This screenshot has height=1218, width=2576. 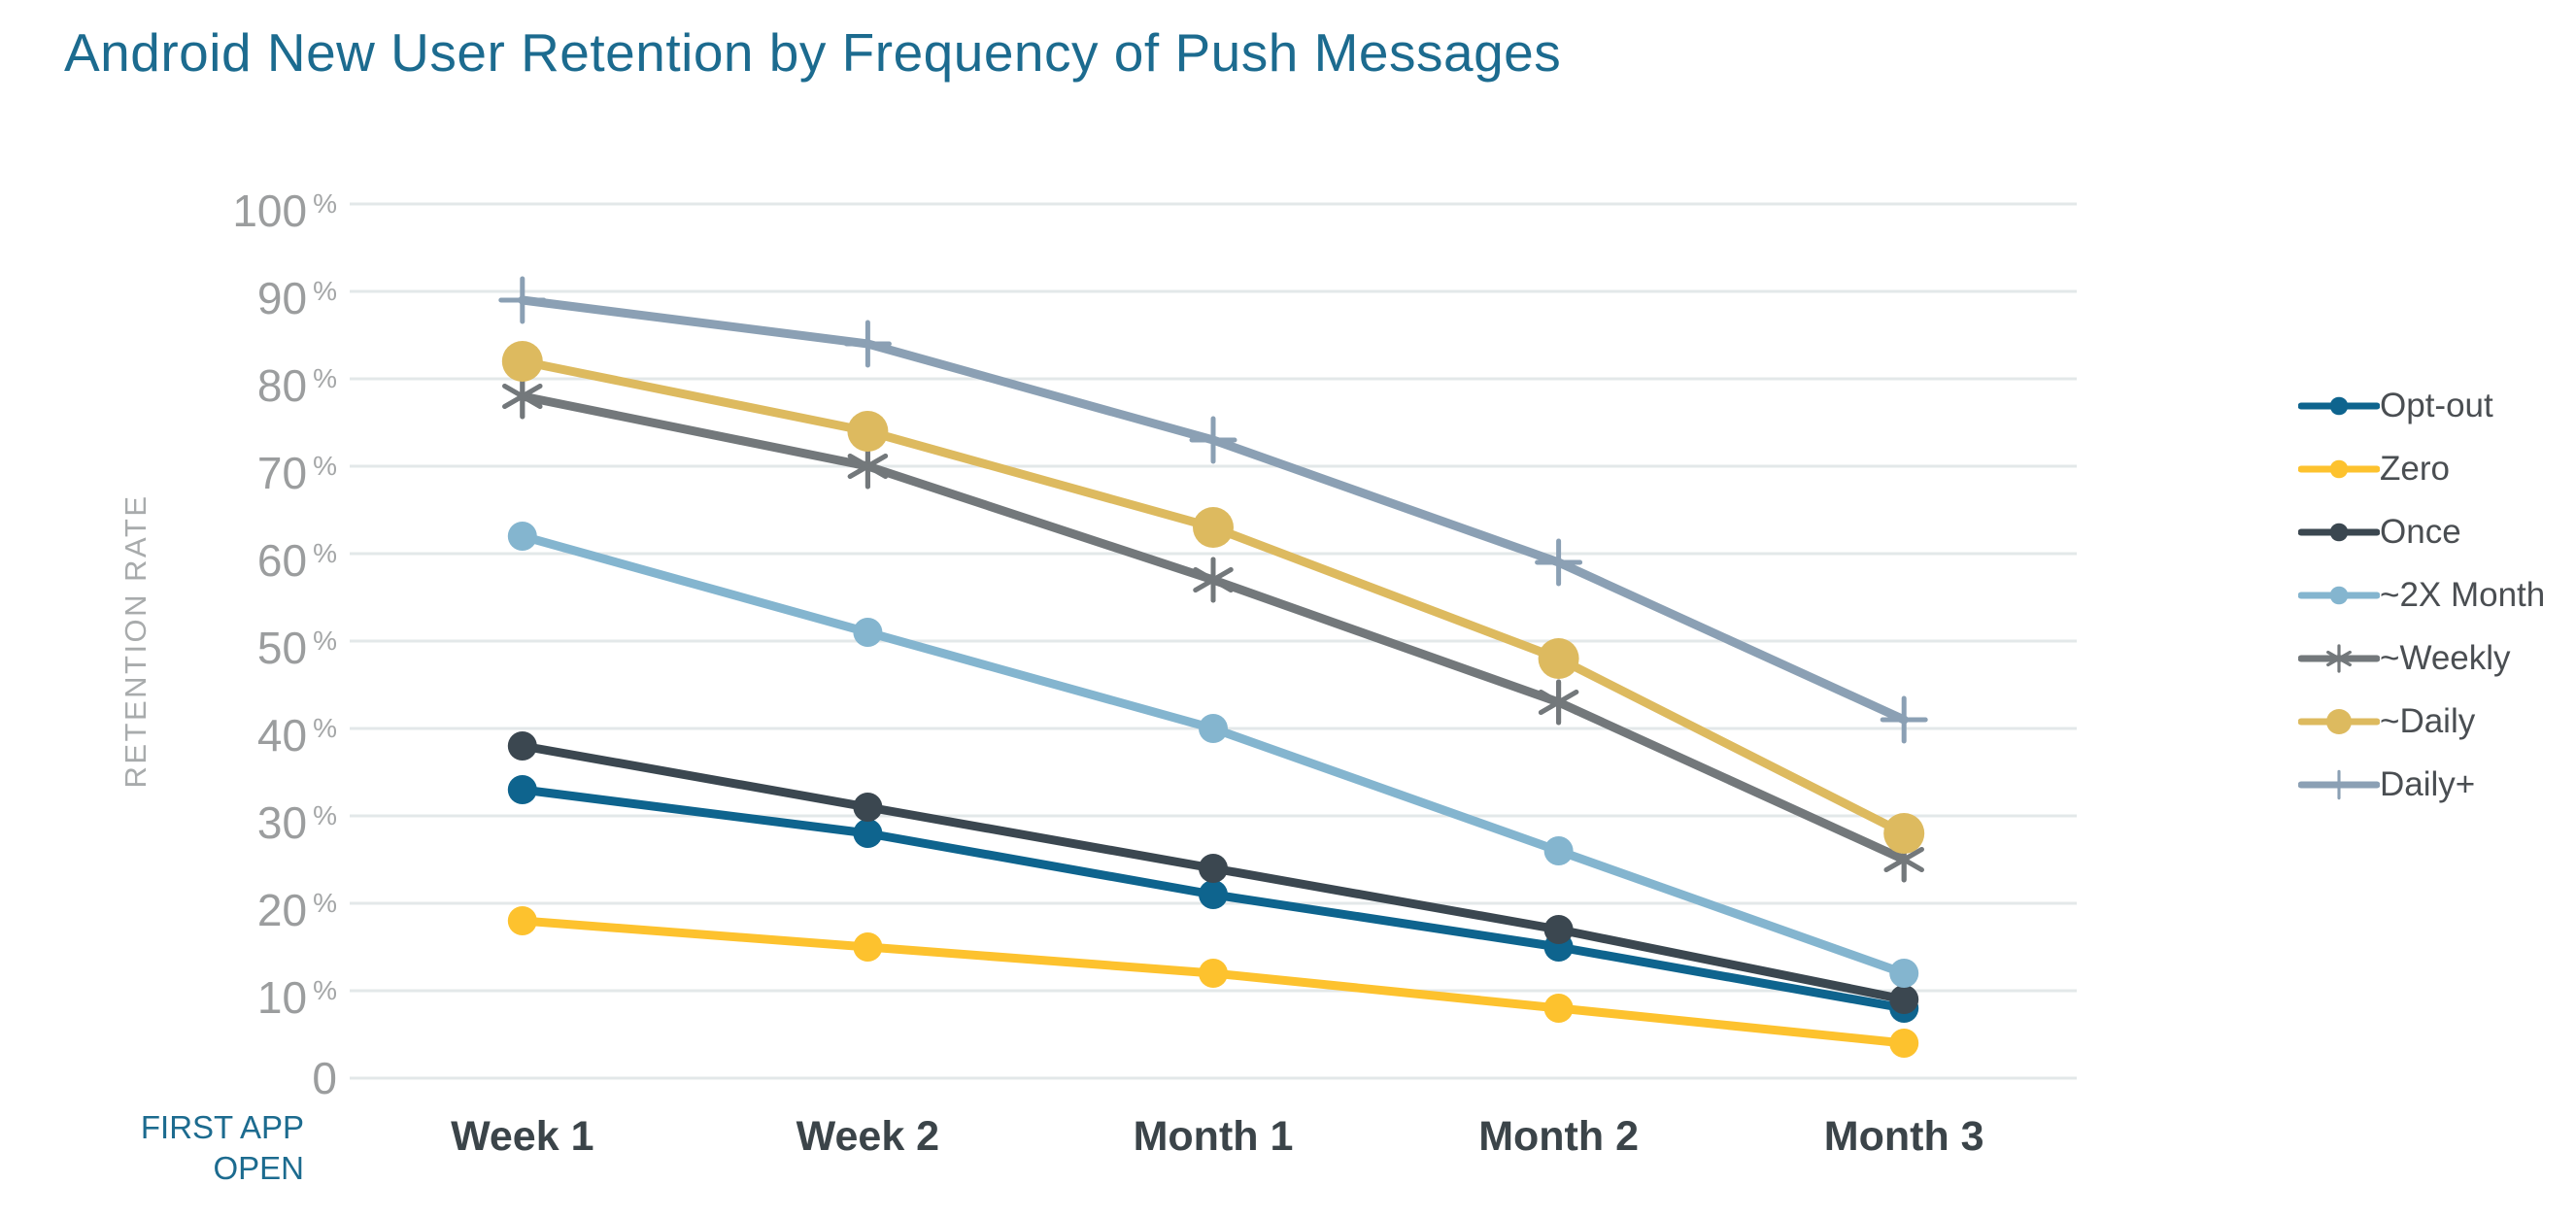 I want to click on legend-label: Daily+, so click(x=2428, y=784).